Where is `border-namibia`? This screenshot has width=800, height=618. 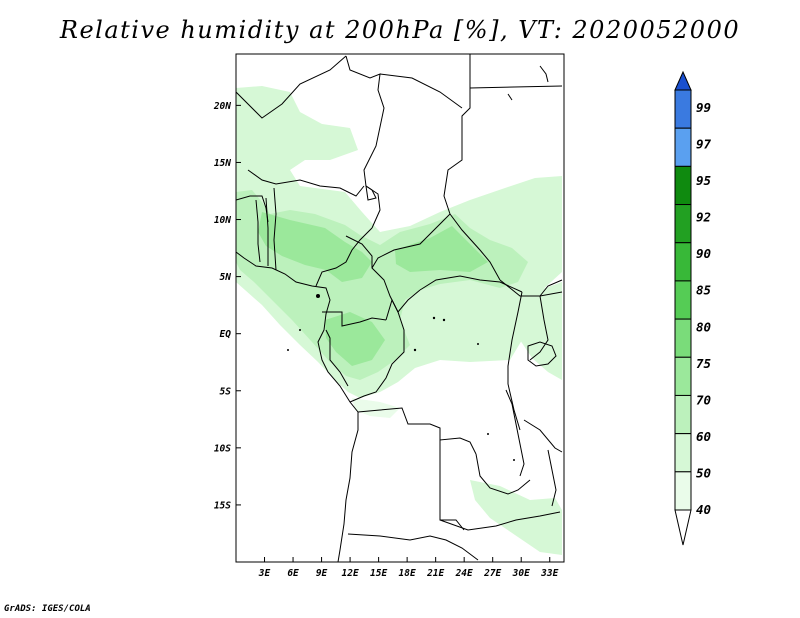
border-namibia is located at coordinates (413, 547).